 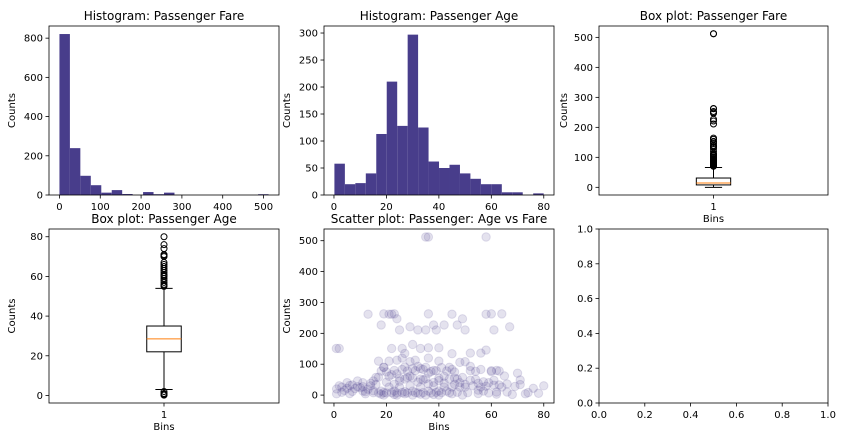 What do you see at coordinates (585, 299) in the screenshot?
I see `y-tick-label: 0.6` at bounding box center [585, 299].